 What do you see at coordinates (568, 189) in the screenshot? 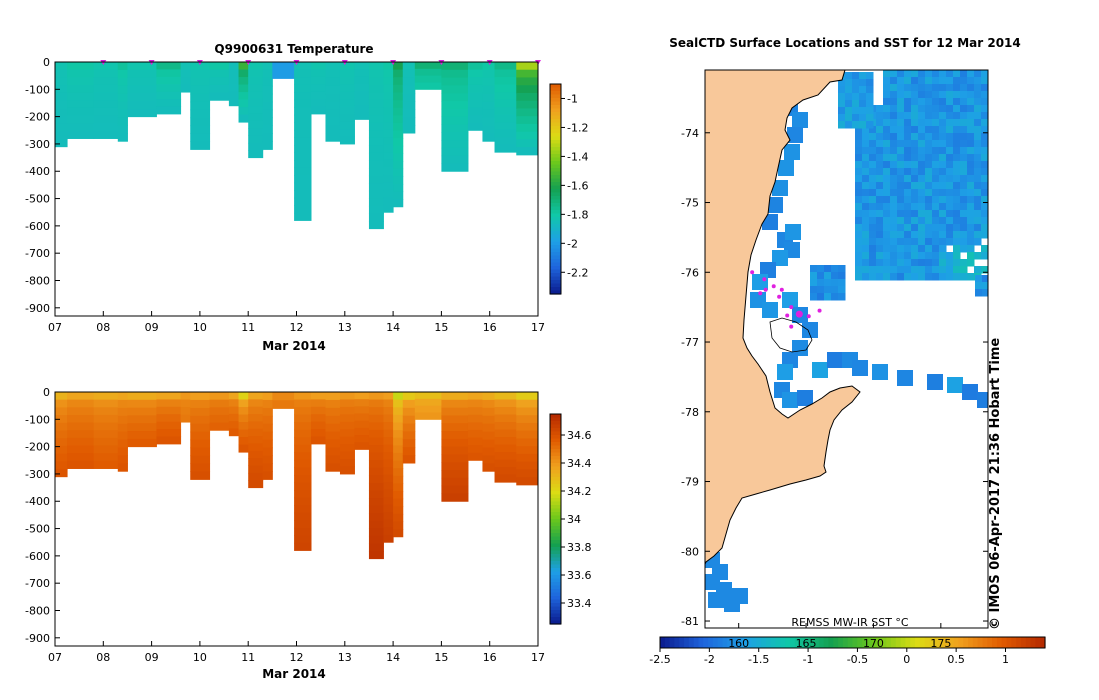
I see `temperature-colorbar: -1-1.2-1.4-1.6-1.8-2-2.2` at bounding box center [568, 189].